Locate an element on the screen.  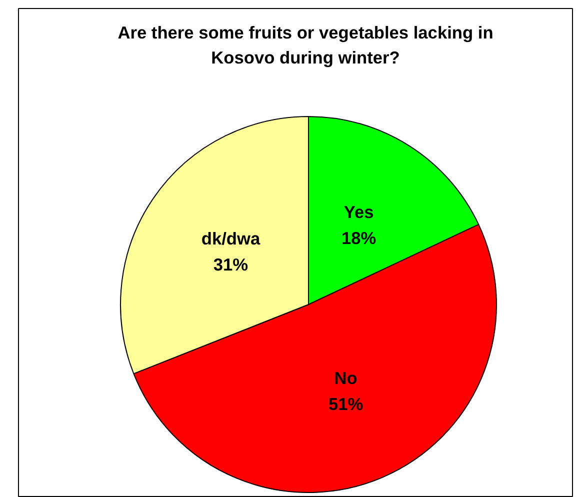
slice-label: Yes is located at coordinates (359, 212).